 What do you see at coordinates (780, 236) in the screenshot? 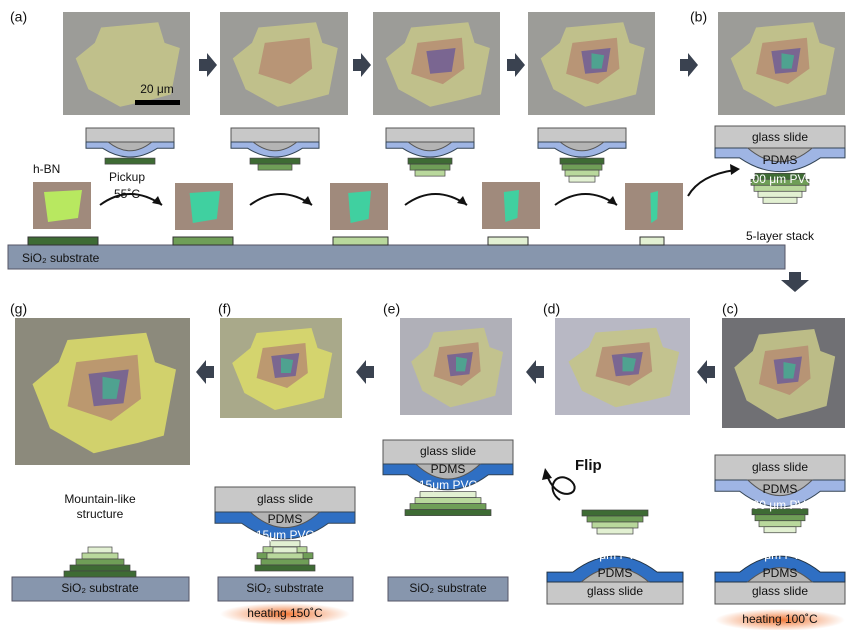
I see `stack-caption: 5-layer stack` at bounding box center [780, 236].